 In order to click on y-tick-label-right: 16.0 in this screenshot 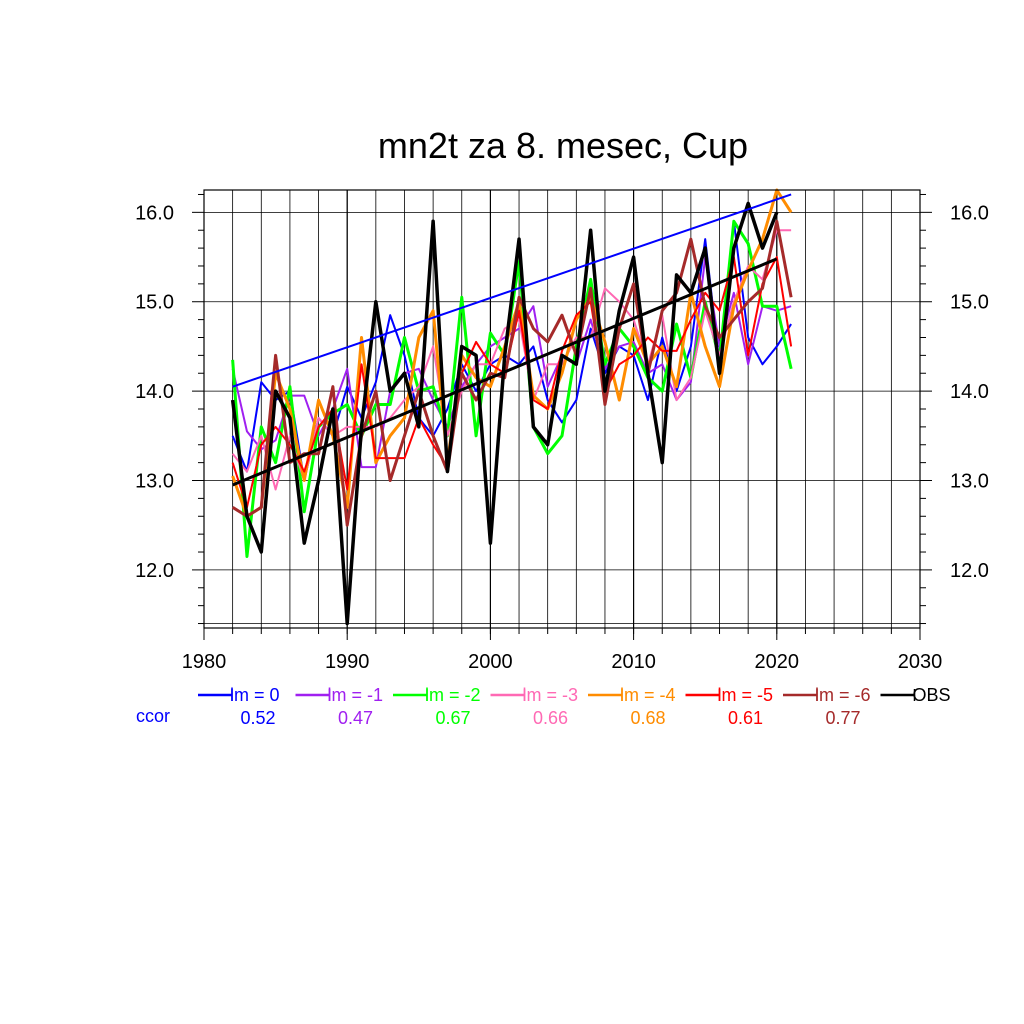, I will do `click(969, 213)`.